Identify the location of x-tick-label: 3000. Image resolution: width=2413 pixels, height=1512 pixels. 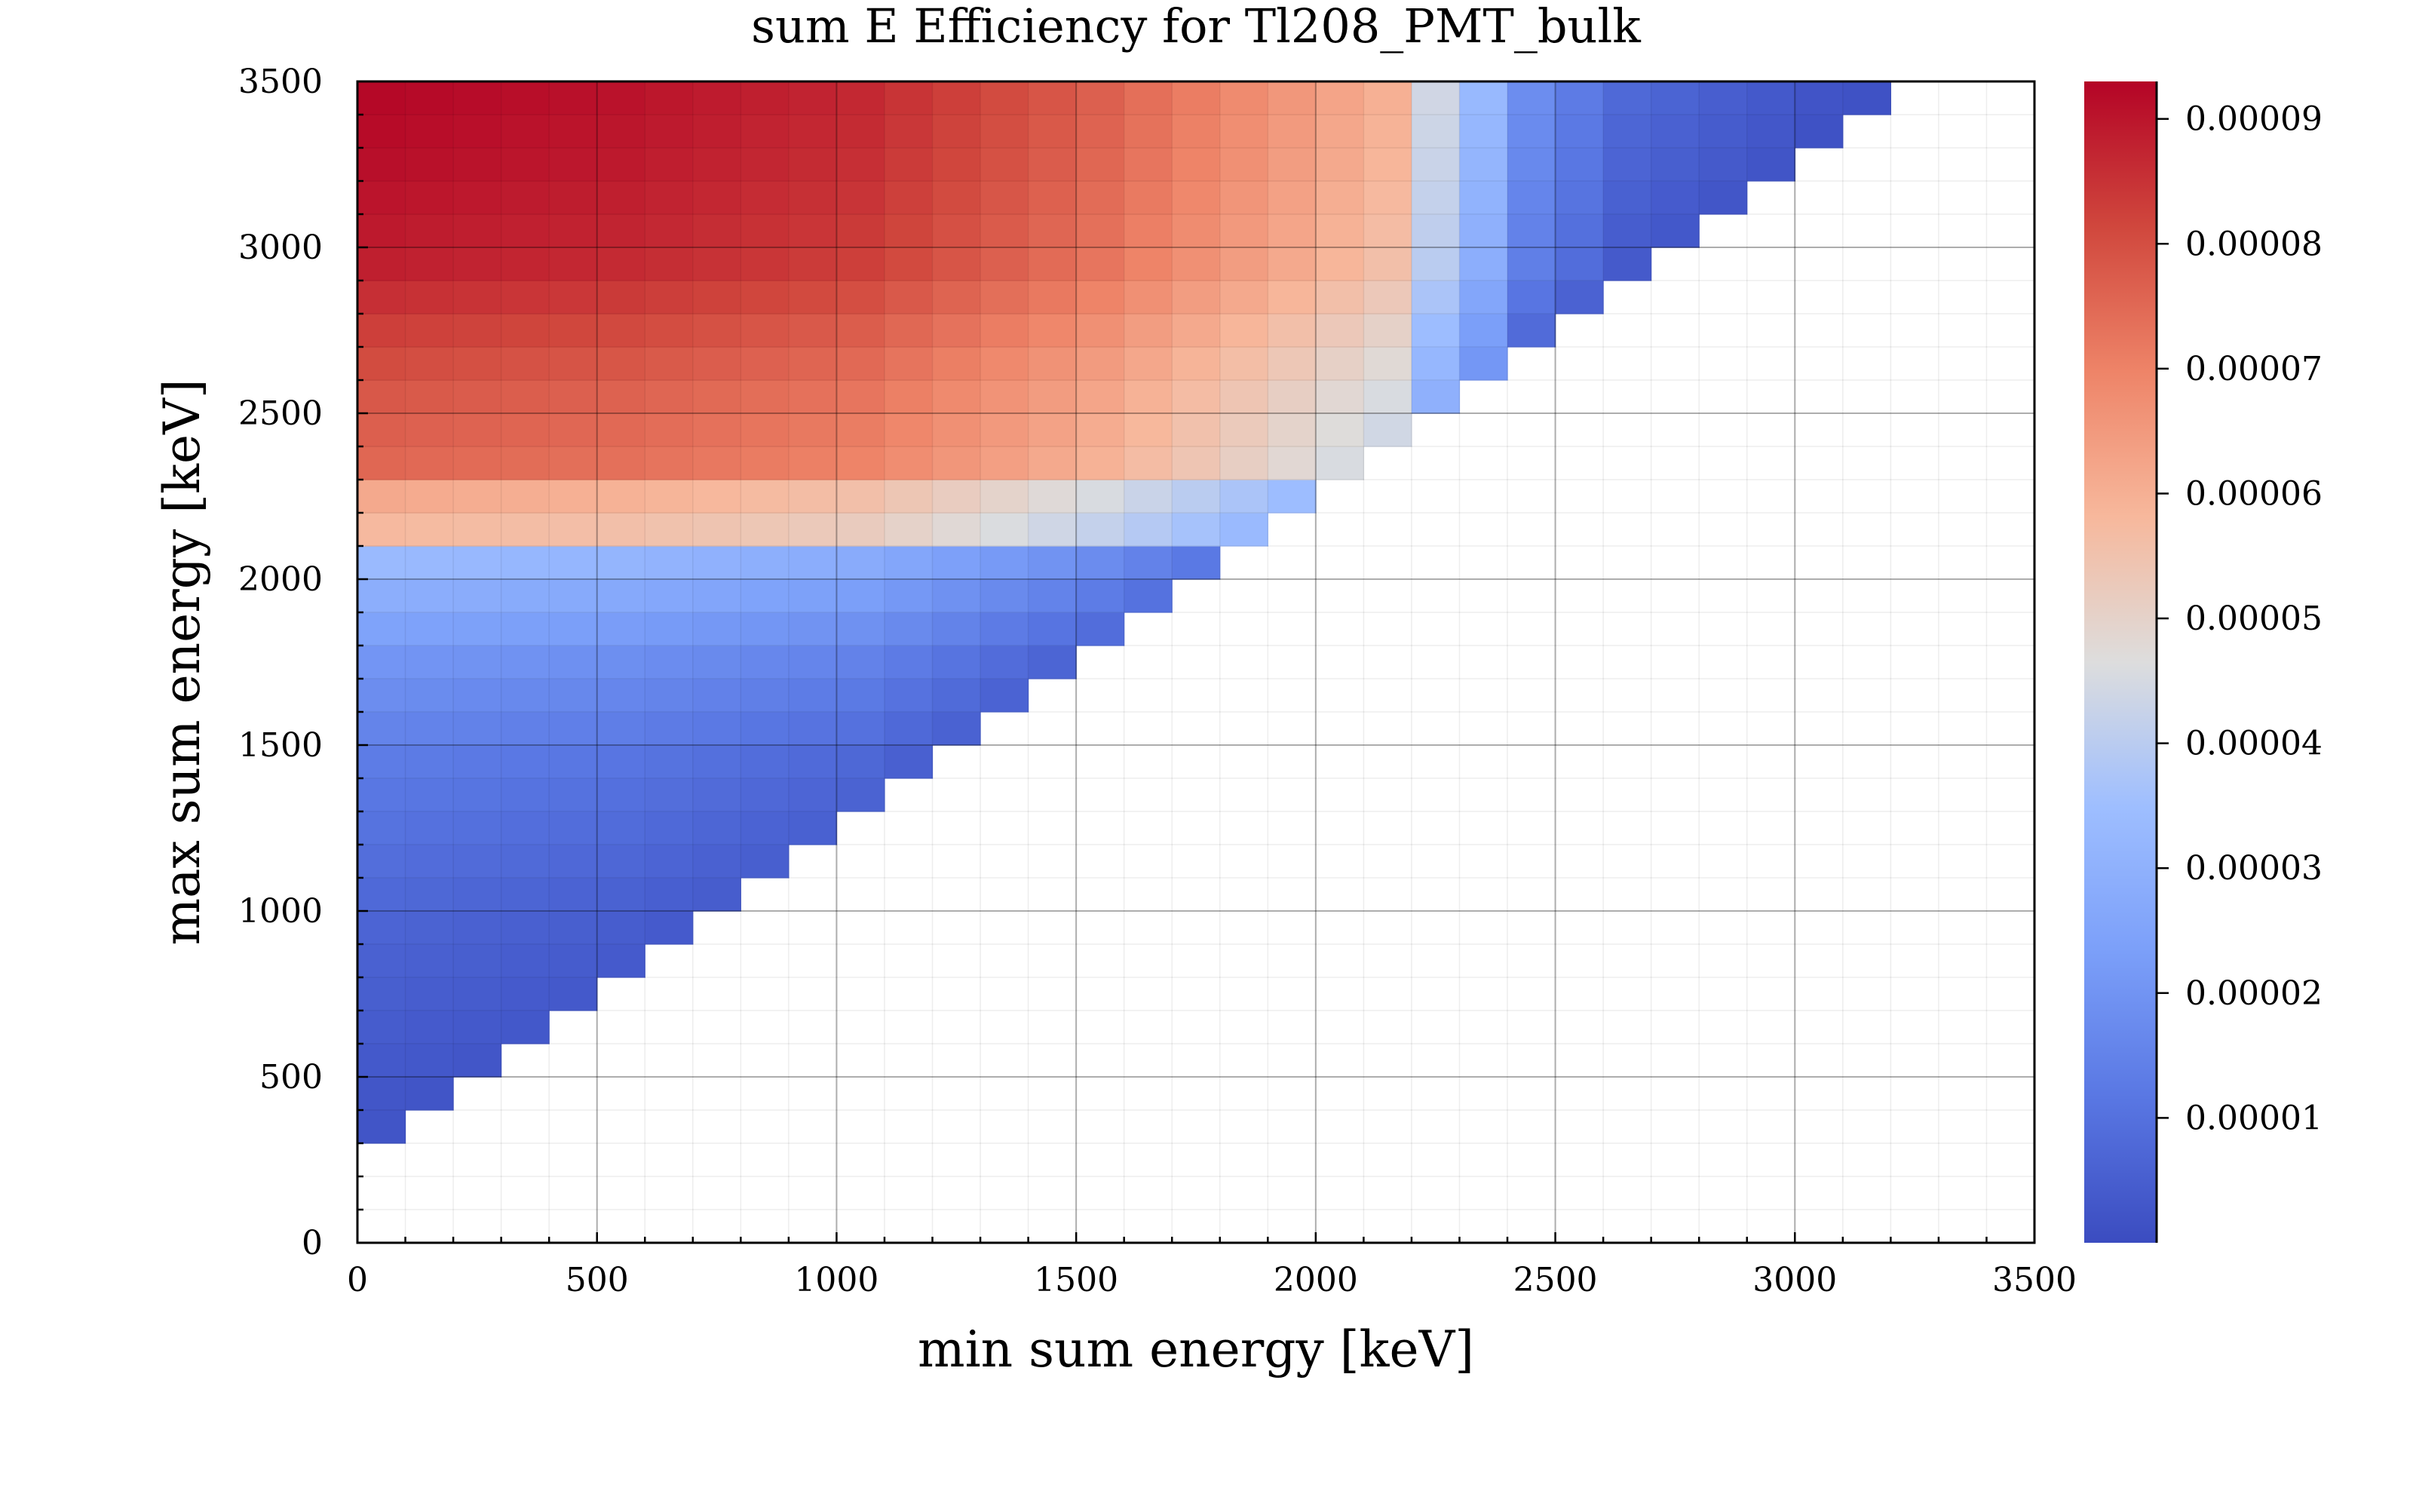
(1794, 1280).